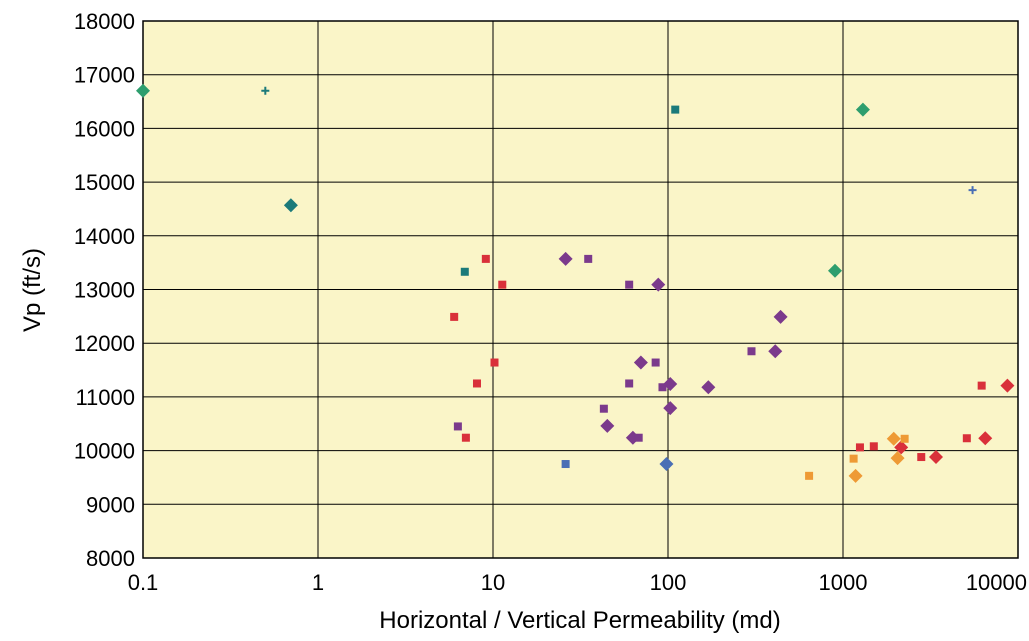  I want to click on y-tick-label: 8000, so click(110, 558).